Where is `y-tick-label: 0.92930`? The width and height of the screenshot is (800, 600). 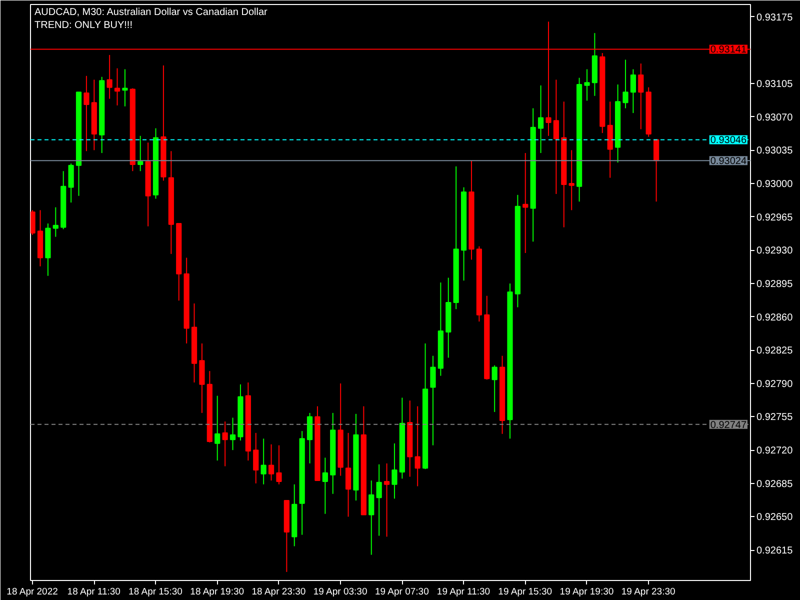 y-tick-label: 0.92930 is located at coordinates (775, 251).